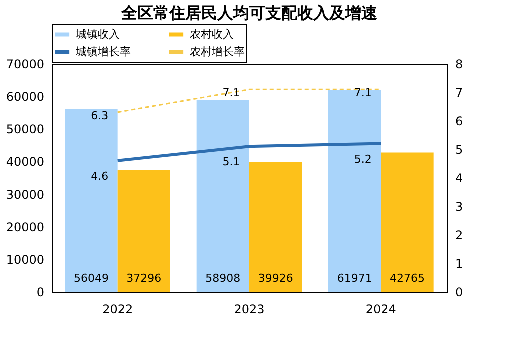 The height and width of the screenshot is (345, 506). Describe the element at coordinates (40, 293) in the screenshot. I see `y-tick-label: 0` at that location.